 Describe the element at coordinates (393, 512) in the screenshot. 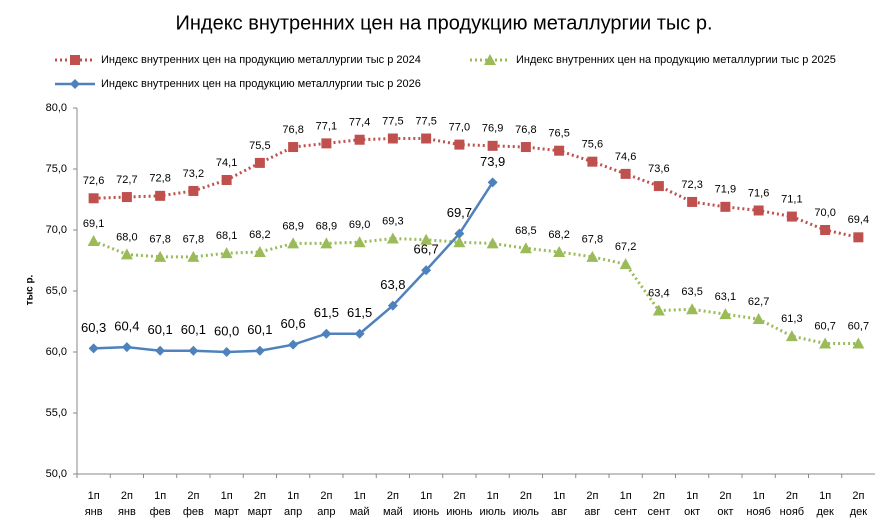

I see `x-tick-label: май` at that location.